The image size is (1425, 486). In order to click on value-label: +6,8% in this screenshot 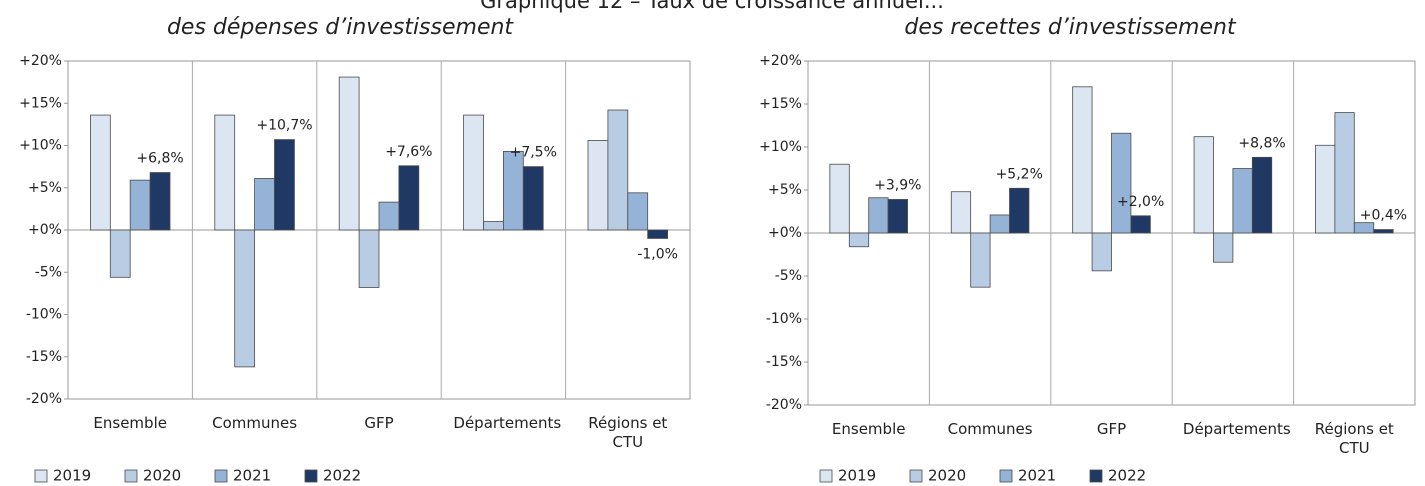, I will do `click(159, 159)`.